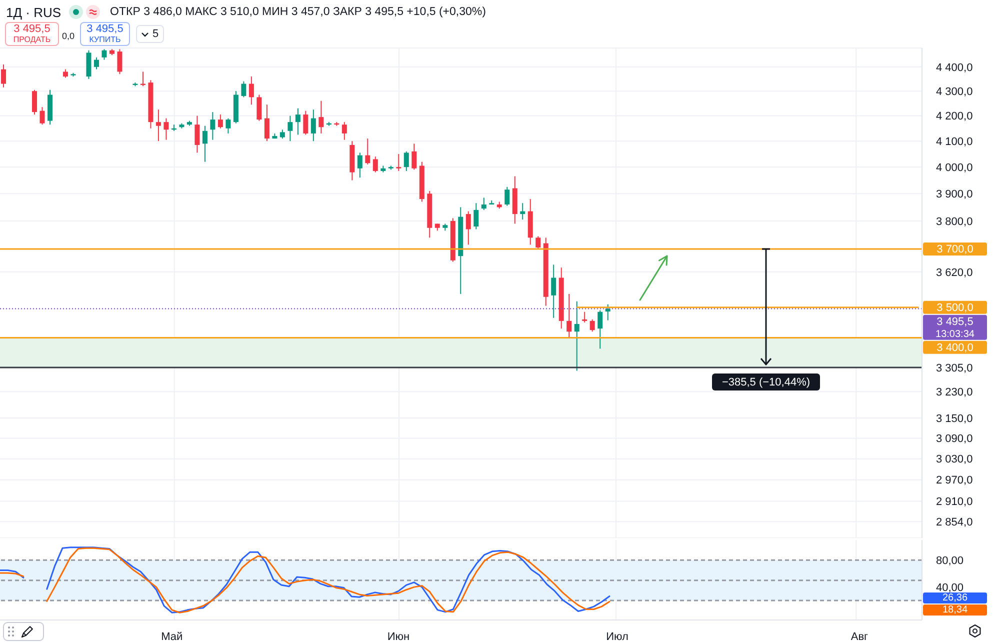 The width and height of the screenshot is (1000, 642). I want to click on y-tick-label: 4 000,0, so click(954, 168).